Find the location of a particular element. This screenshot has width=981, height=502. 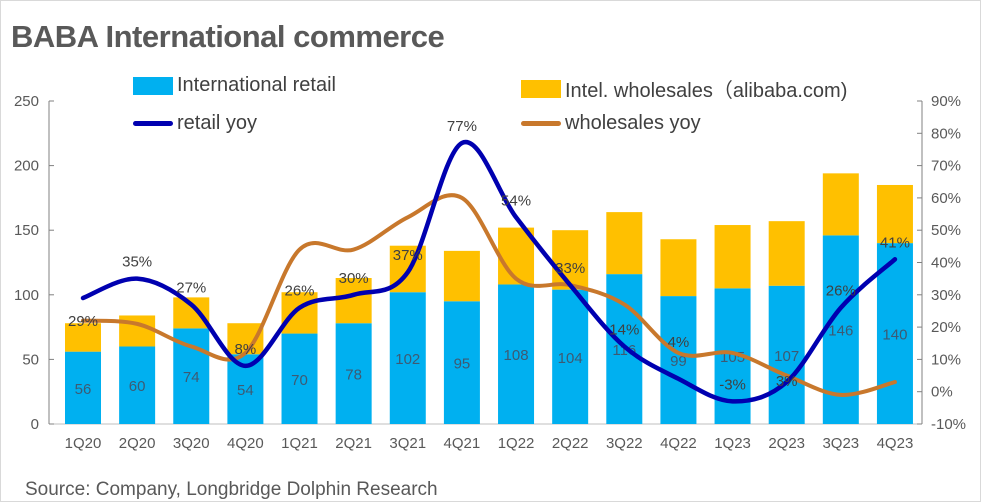

right-tick-label: 90% is located at coordinates (946, 101).